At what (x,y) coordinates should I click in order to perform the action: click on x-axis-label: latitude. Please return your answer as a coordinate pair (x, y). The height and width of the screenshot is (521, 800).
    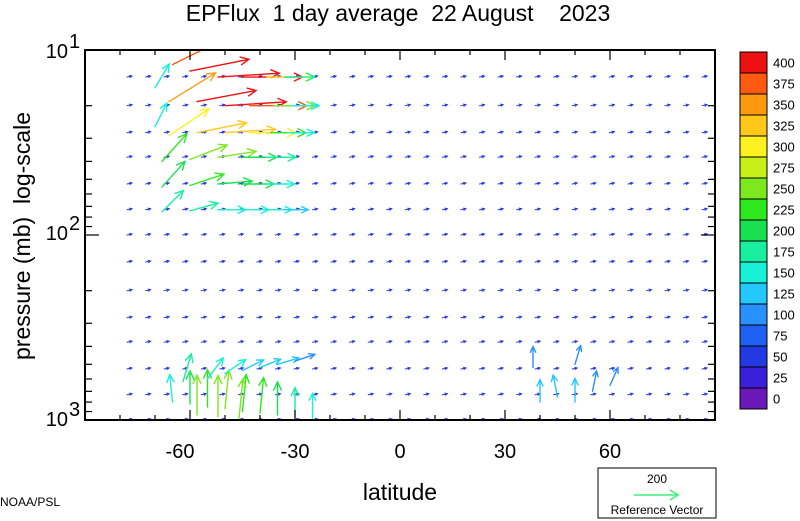
    Looking at the image, I should click on (400, 492).